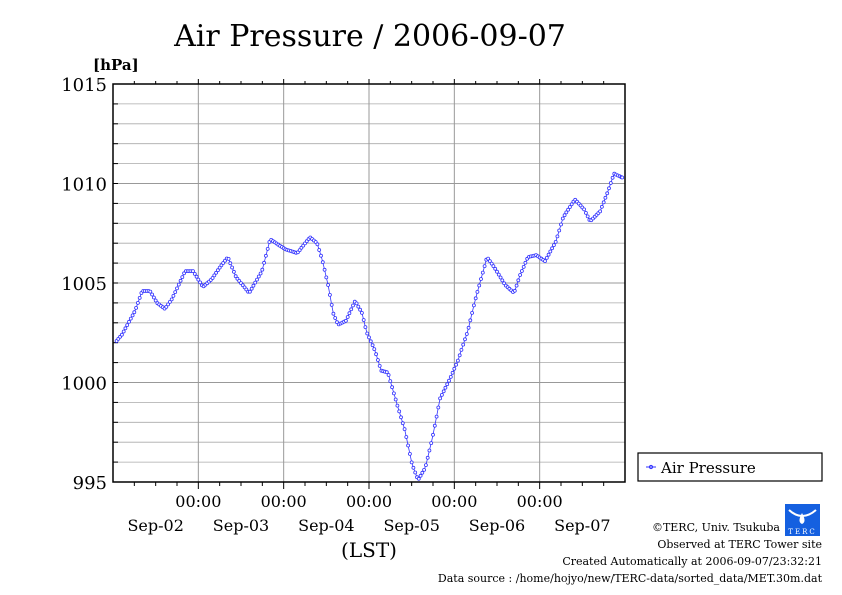 The image size is (842, 595). What do you see at coordinates (326, 525) in the screenshot?
I see `x-day-label: Sep-04` at bounding box center [326, 525].